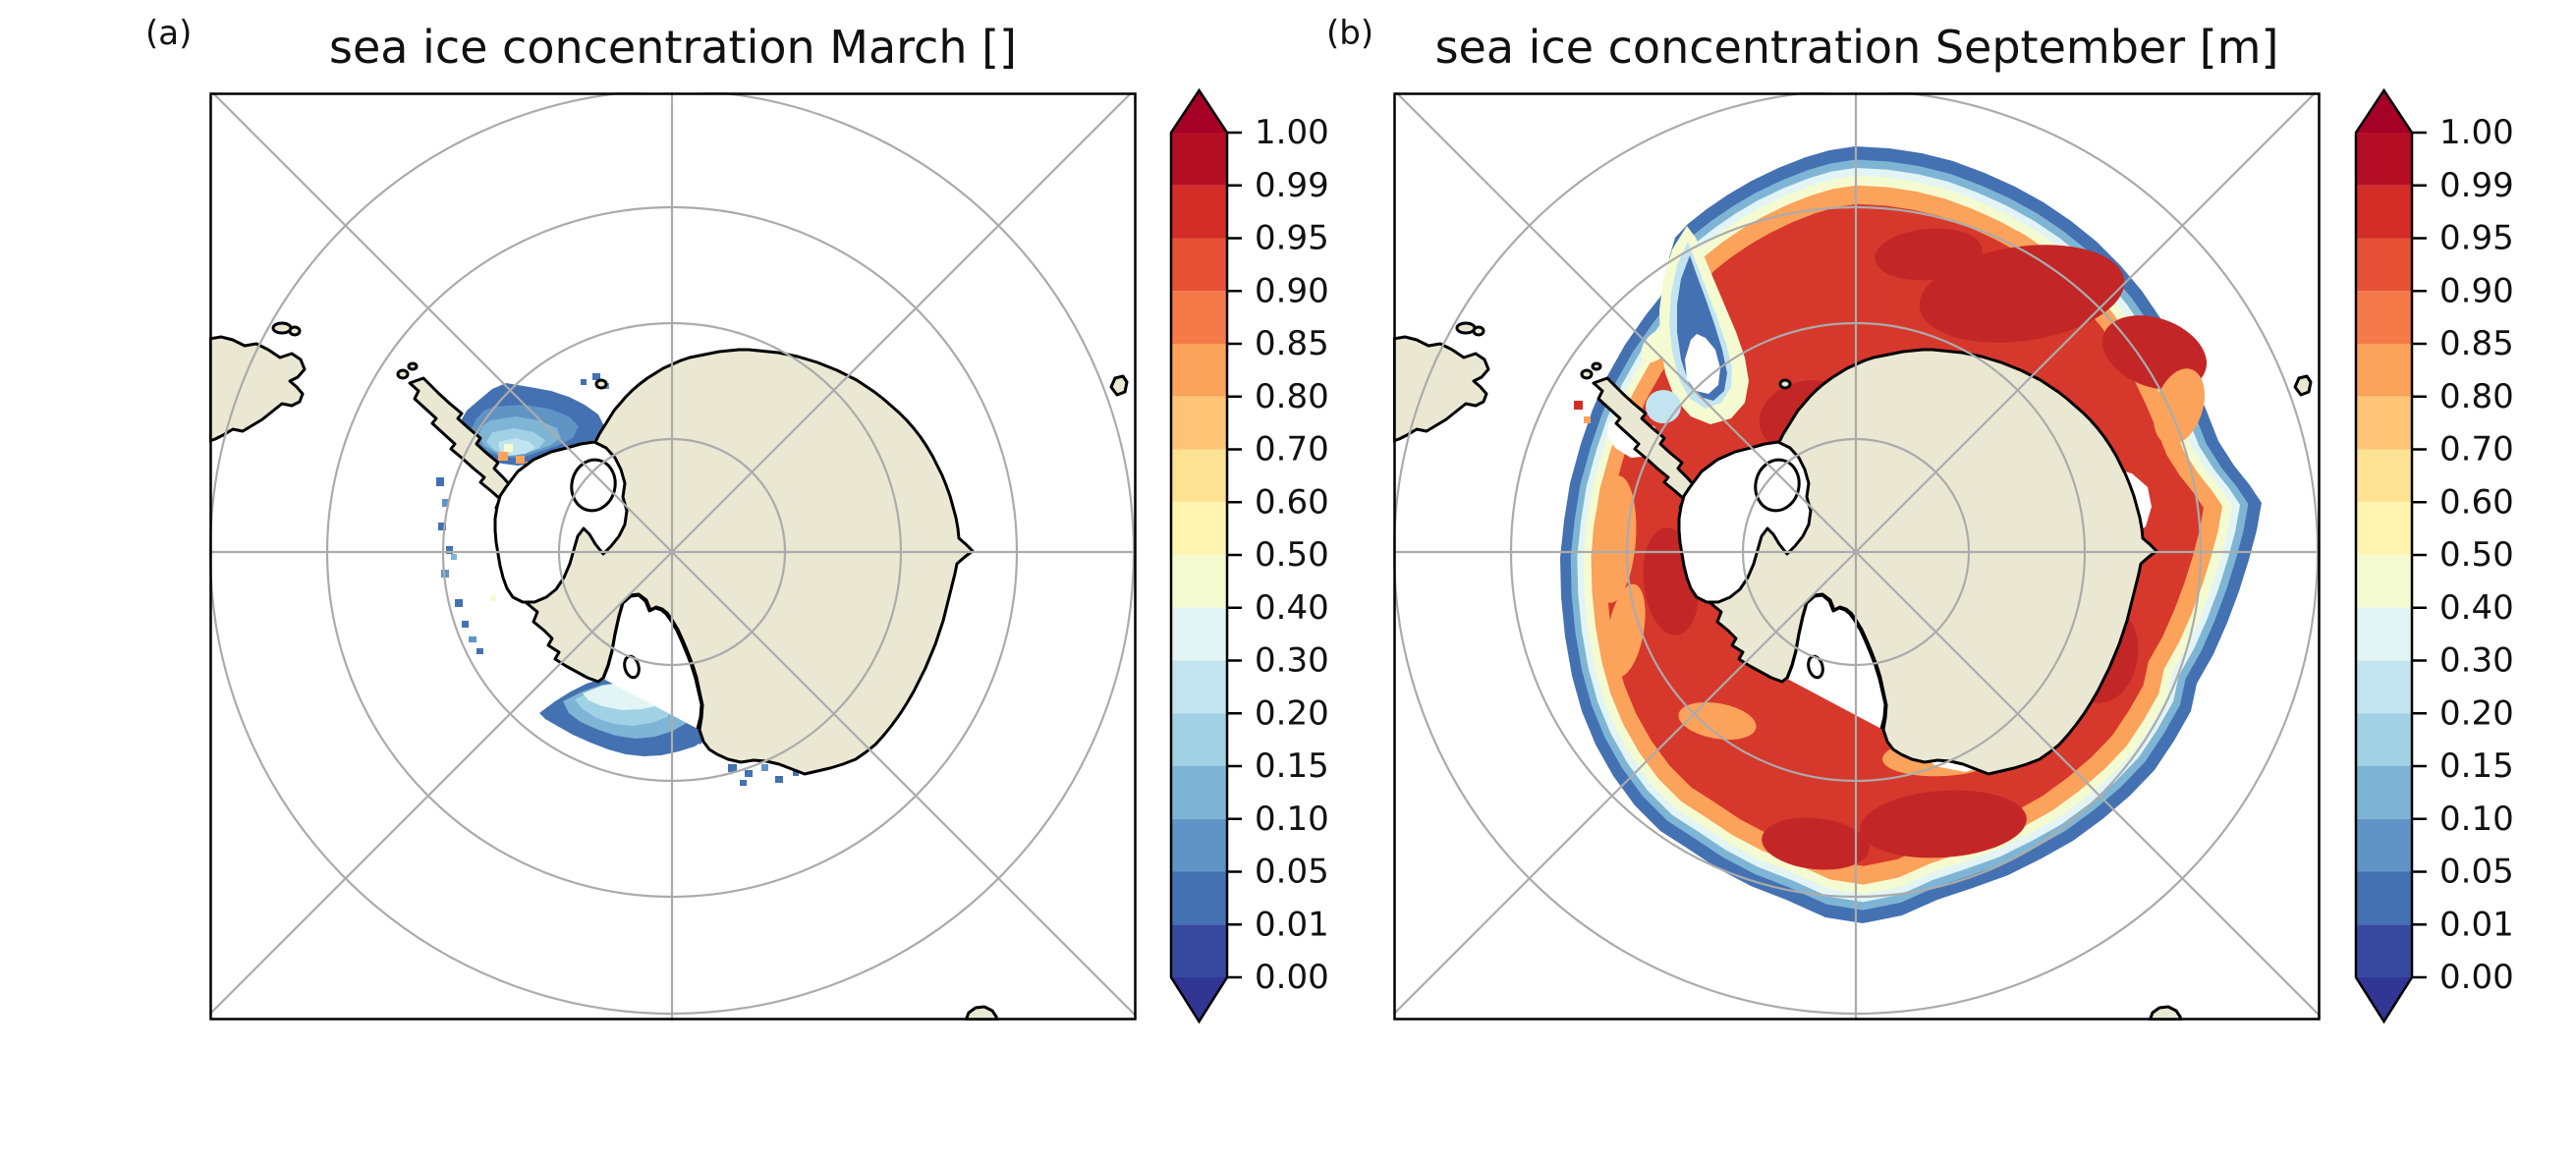 This screenshot has width=2576, height=1160. I want to click on panel-a-label: (a), so click(169, 33).